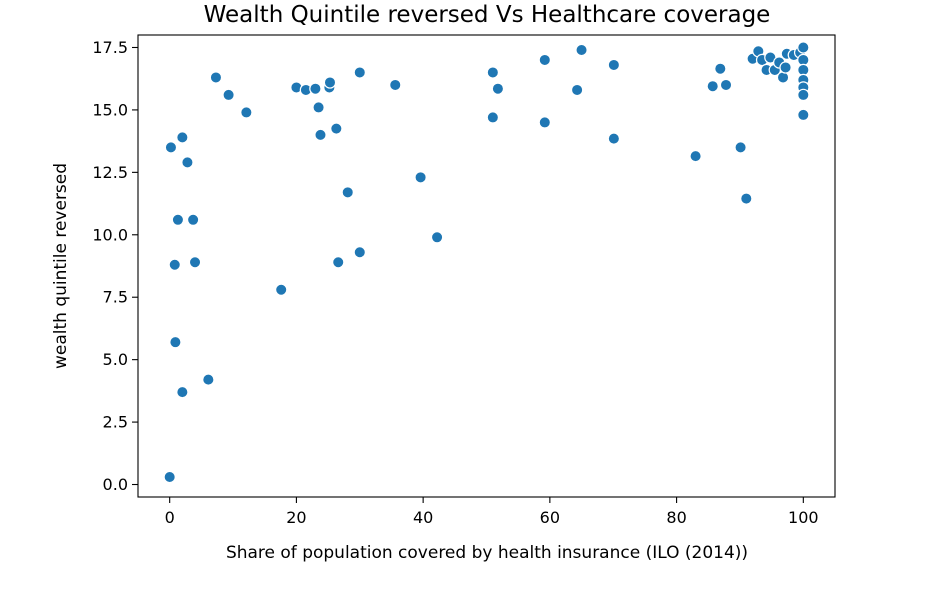 The height and width of the screenshot is (591, 929). What do you see at coordinates (115, 484) in the screenshot?
I see `y-tick-label: 0.0` at bounding box center [115, 484].